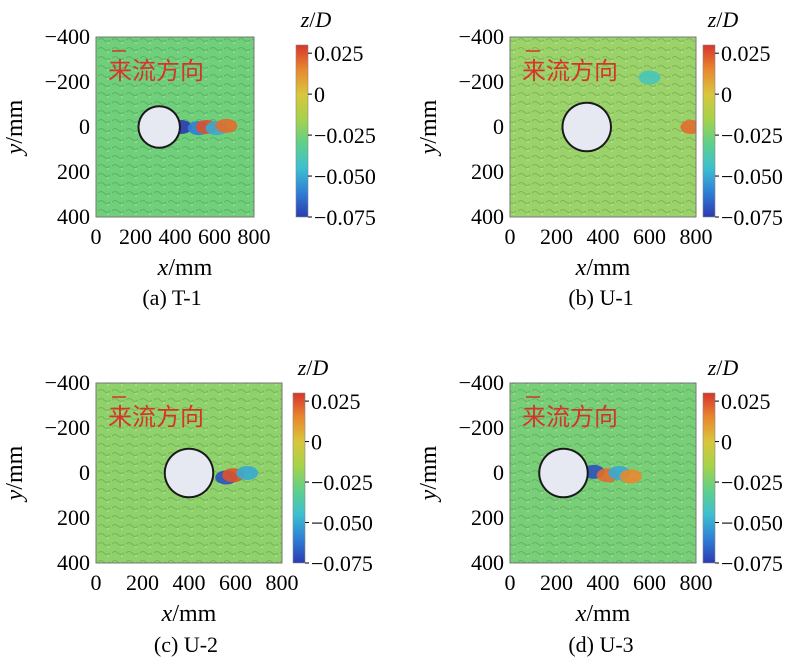 This screenshot has height=671, width=800. Describe the element at coordinates (600, 297) in the screenshot. I see `panel-caption: (b) U-1` at that location.